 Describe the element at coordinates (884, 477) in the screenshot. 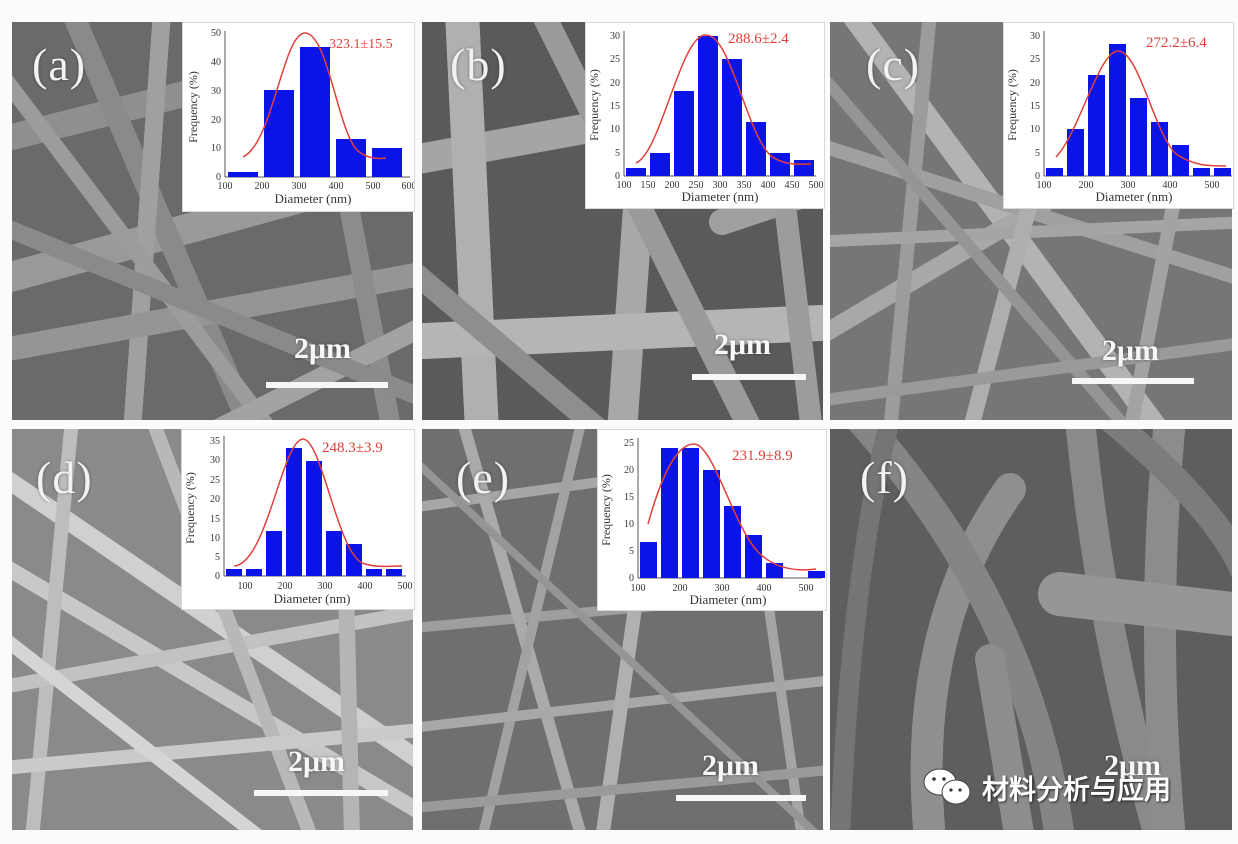

I see `panel-label: (f)` at that location.